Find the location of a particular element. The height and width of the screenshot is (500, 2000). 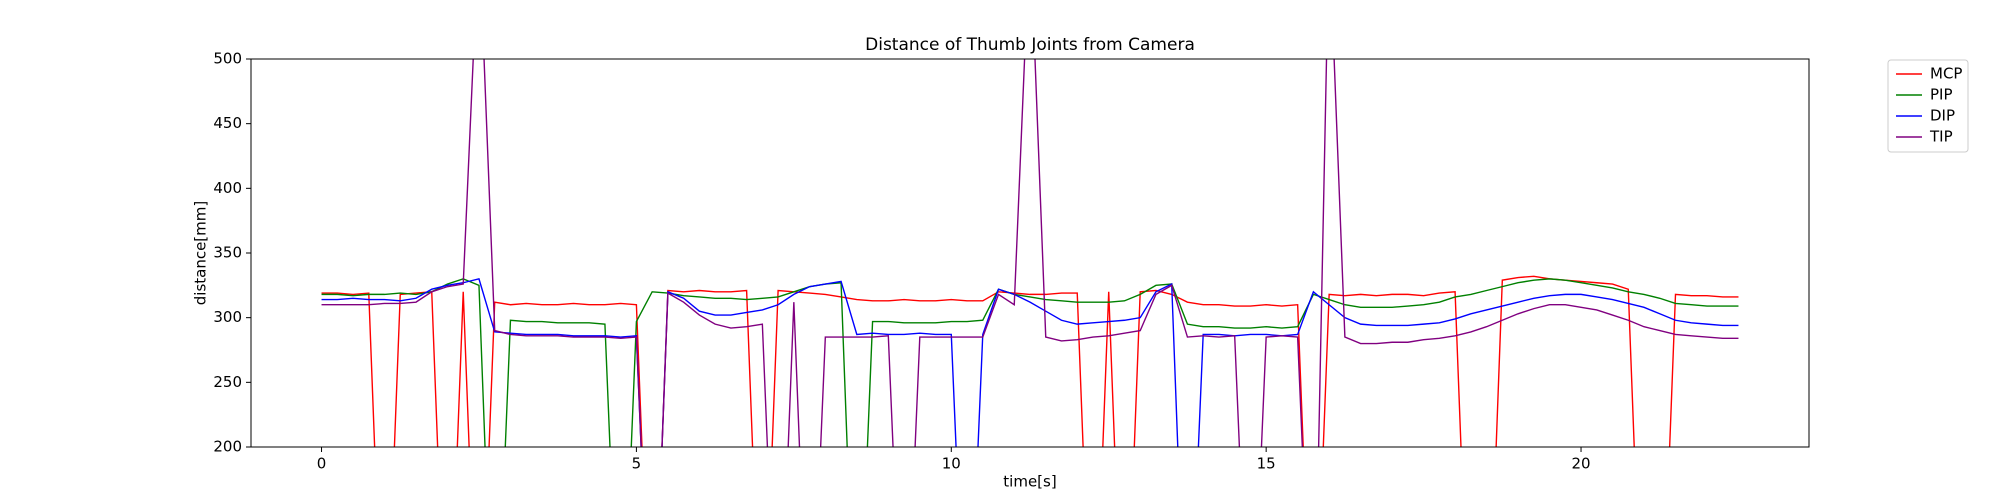

legend-label: MCP is located at coordinates (1946, 74).